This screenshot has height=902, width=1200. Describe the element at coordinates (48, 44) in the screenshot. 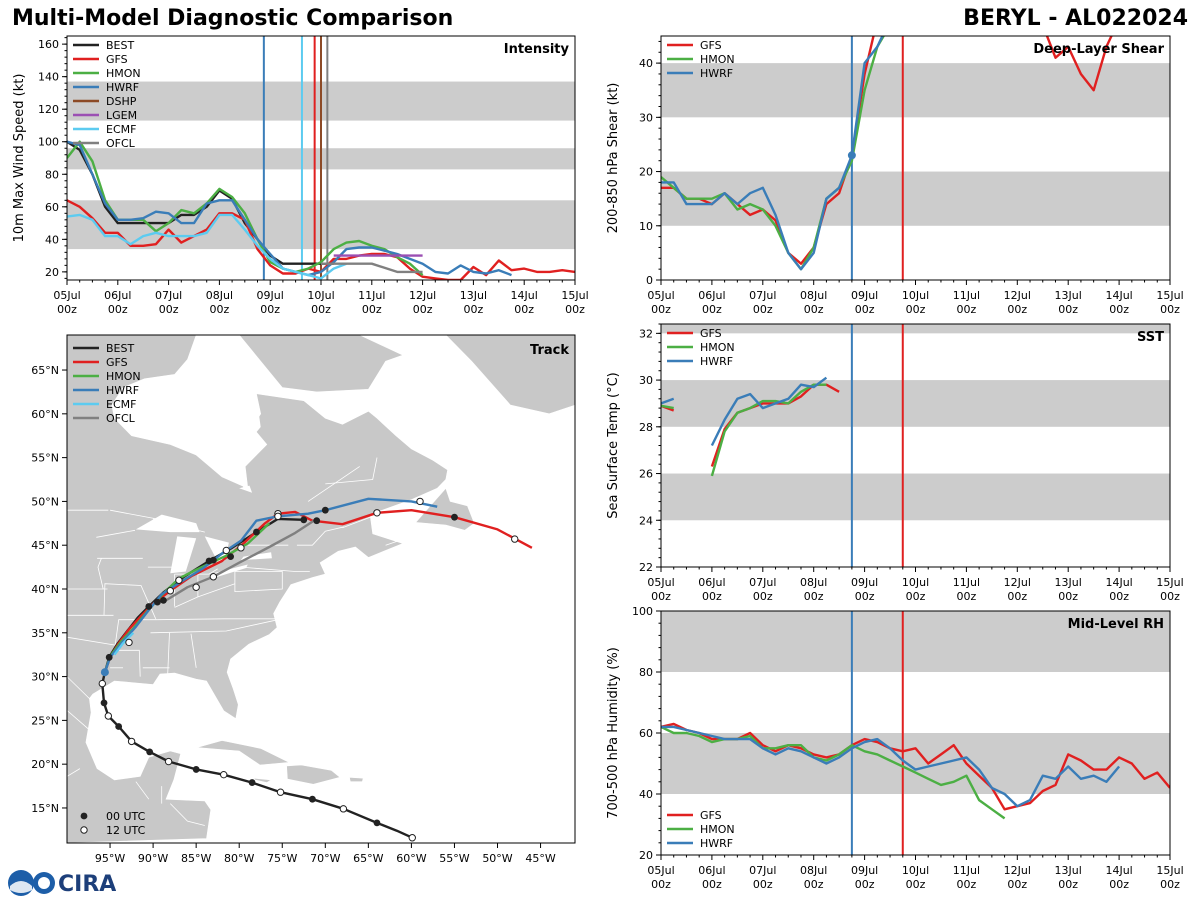

I see `intensity-ytick-label: 160` at that location.